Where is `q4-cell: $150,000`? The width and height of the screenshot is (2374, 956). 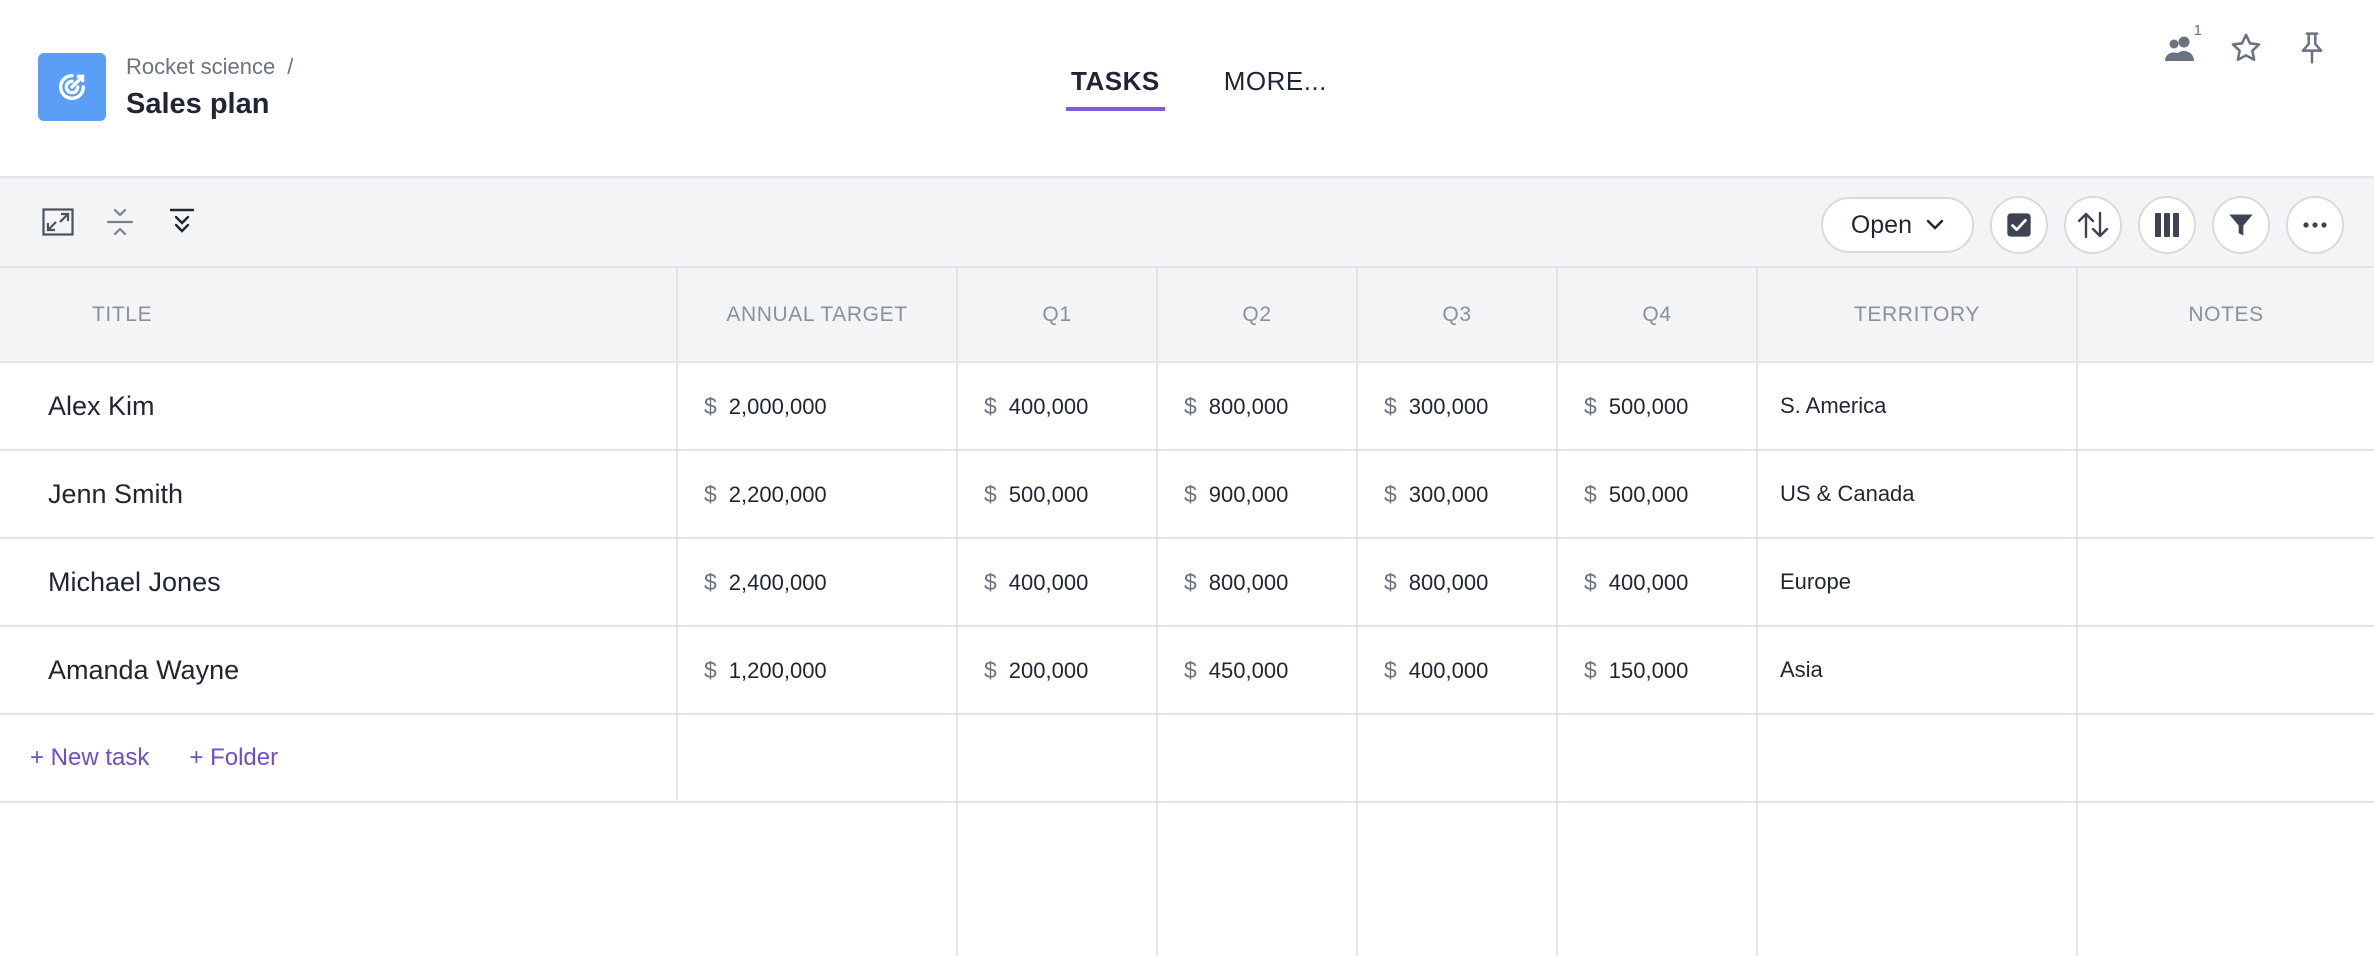
q4-cell: $150,000 is located at coordinates (1657, 670).